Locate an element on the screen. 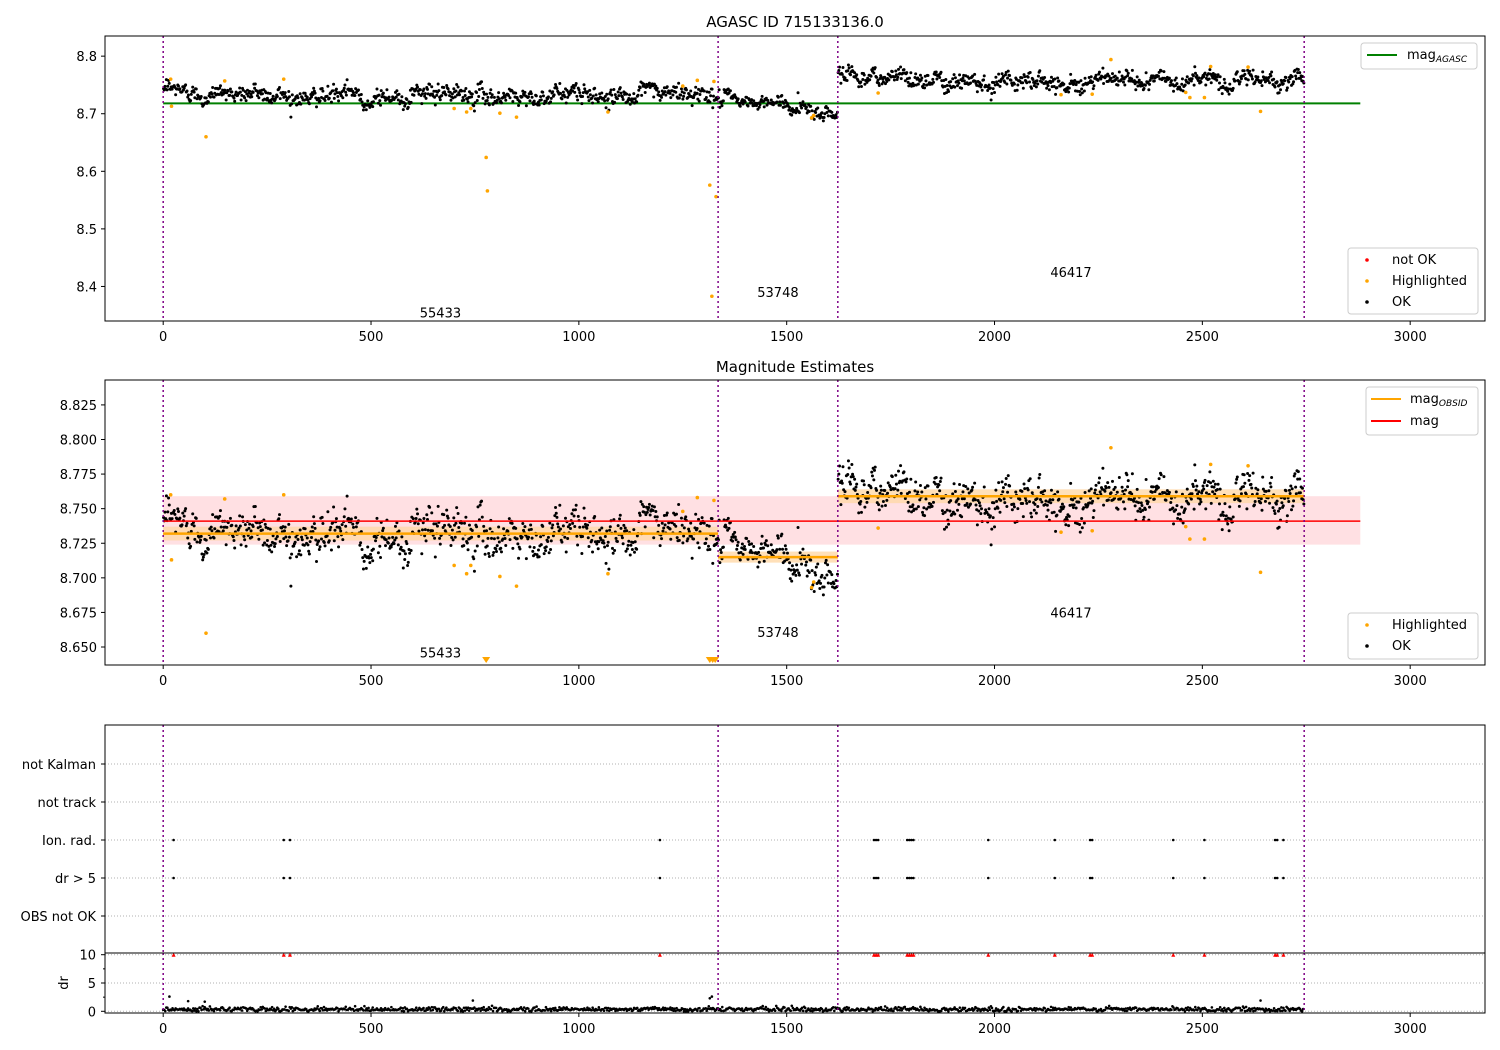  legend-marker-not-ok is located at coordinates (1367, 260).